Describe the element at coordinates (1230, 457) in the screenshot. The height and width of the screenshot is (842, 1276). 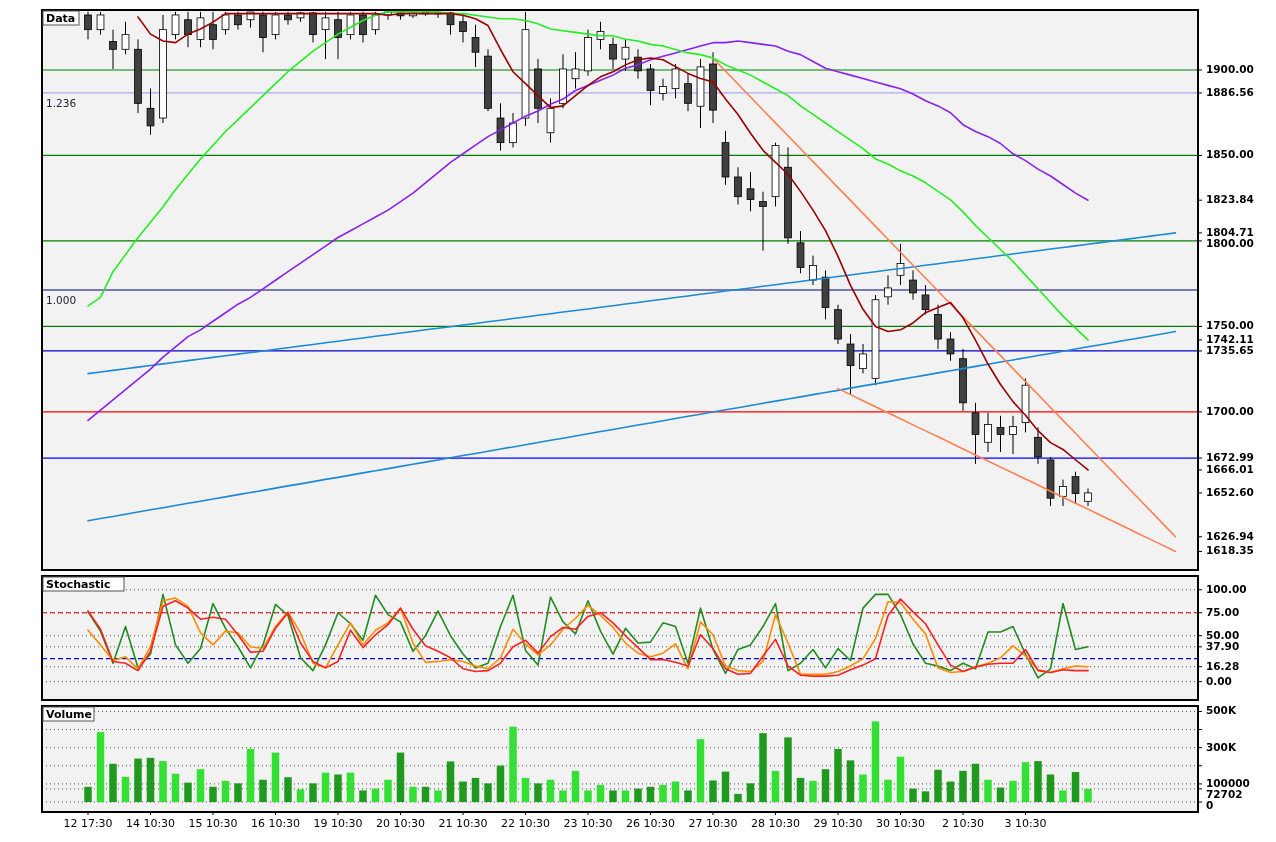
I see `y-tick-label: 1672.99` at that location.